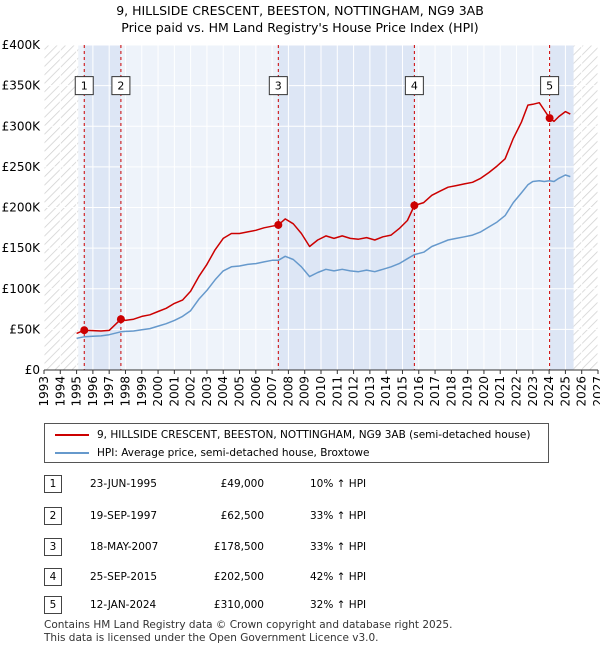  I want to click on y-tick-label: £150K, so click(22, 248).